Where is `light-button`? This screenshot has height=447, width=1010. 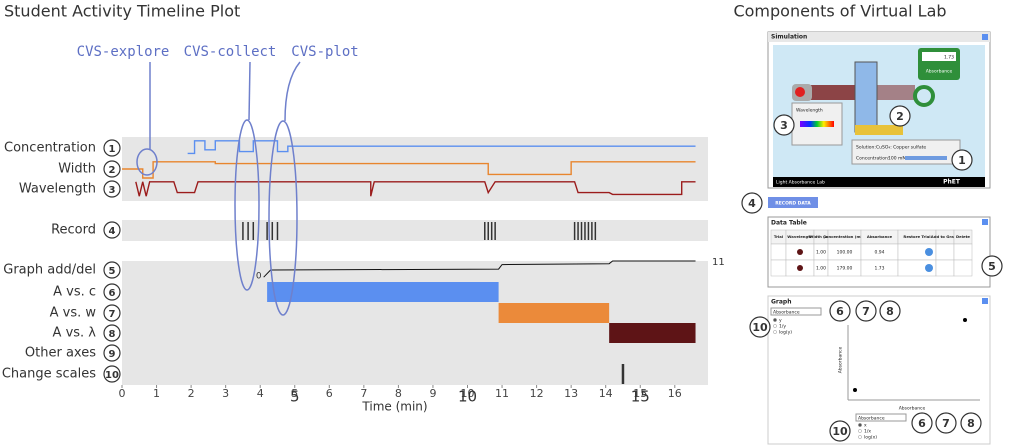
light-button is located at coordinates (800, 92).